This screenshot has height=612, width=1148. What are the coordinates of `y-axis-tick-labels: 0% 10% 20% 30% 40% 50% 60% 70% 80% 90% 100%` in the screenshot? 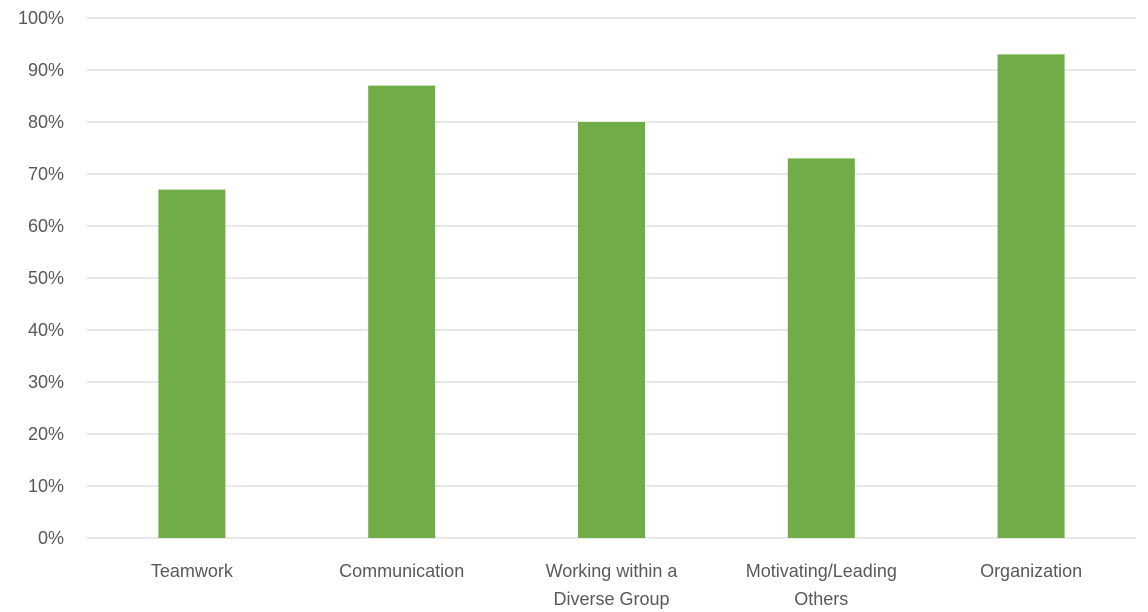 It's located at (41, 278).